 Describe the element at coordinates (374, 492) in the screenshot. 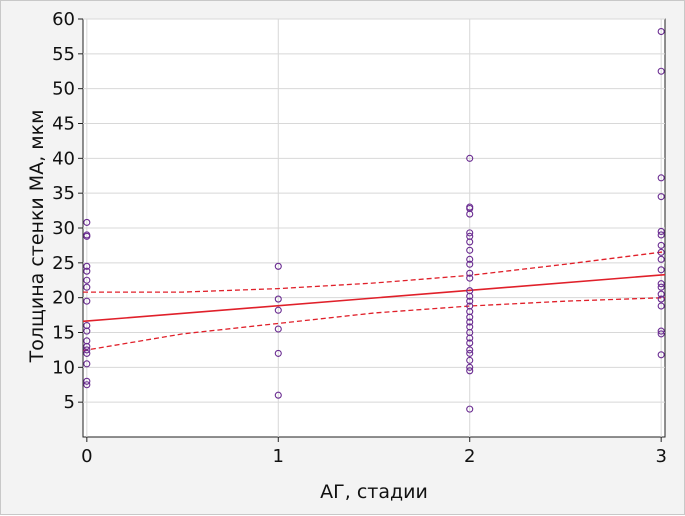

I see `x-axis-title: АГ, стадии` at that location.